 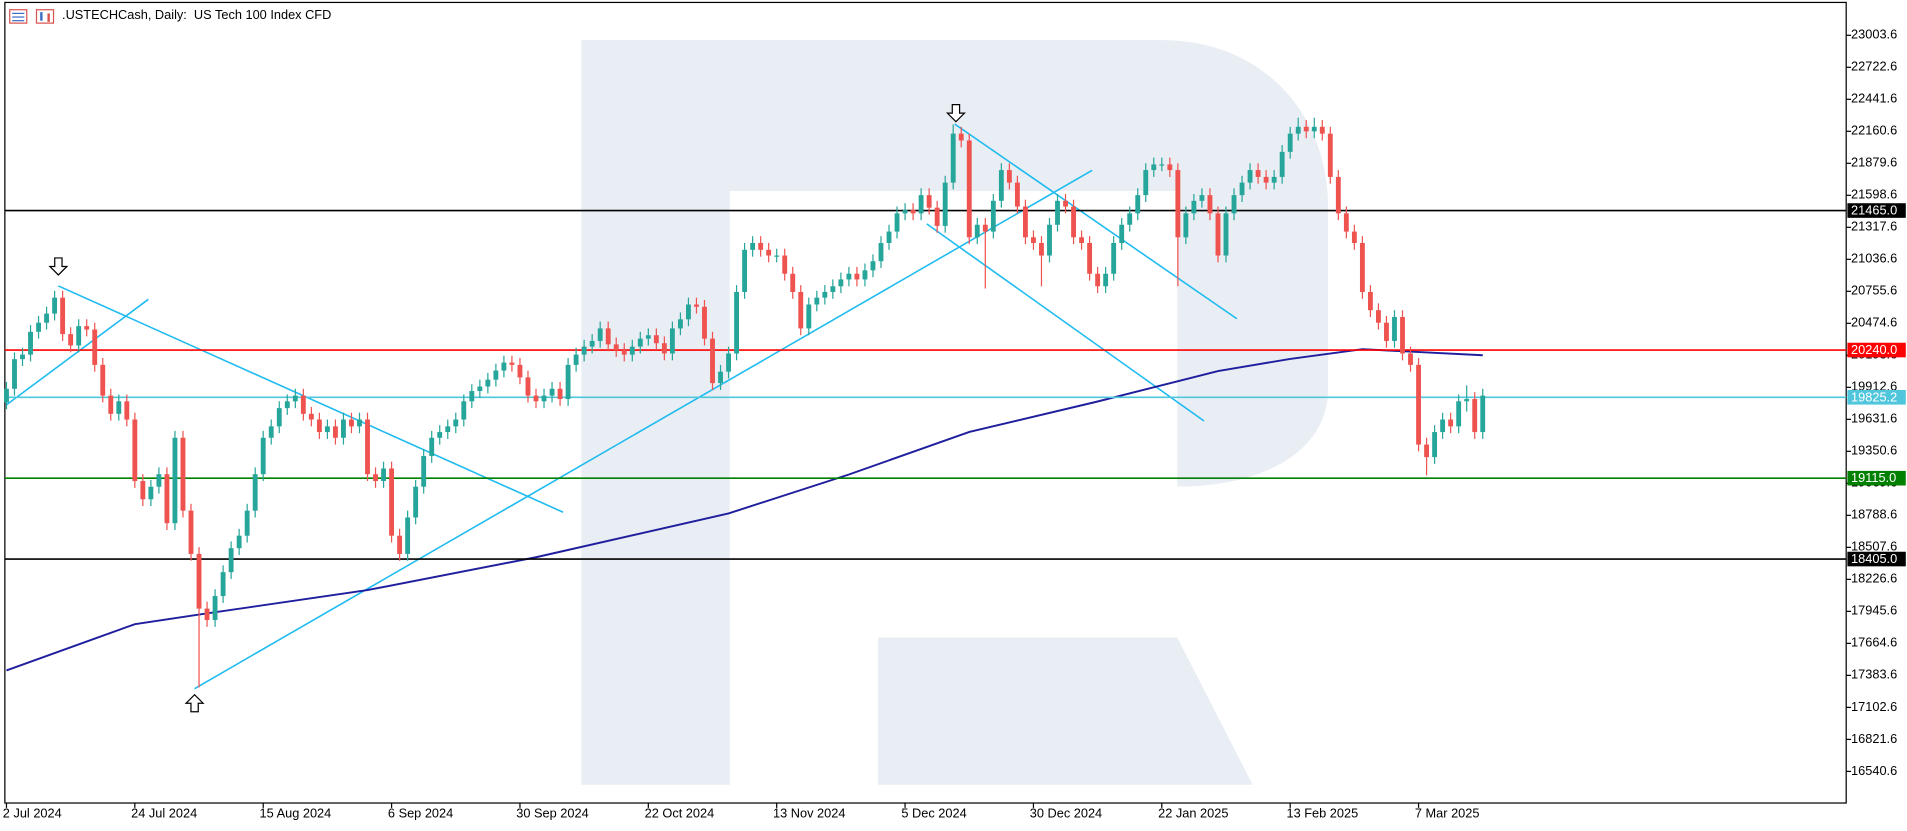 I want to click on down-arrow, so click(x=955, y=113).